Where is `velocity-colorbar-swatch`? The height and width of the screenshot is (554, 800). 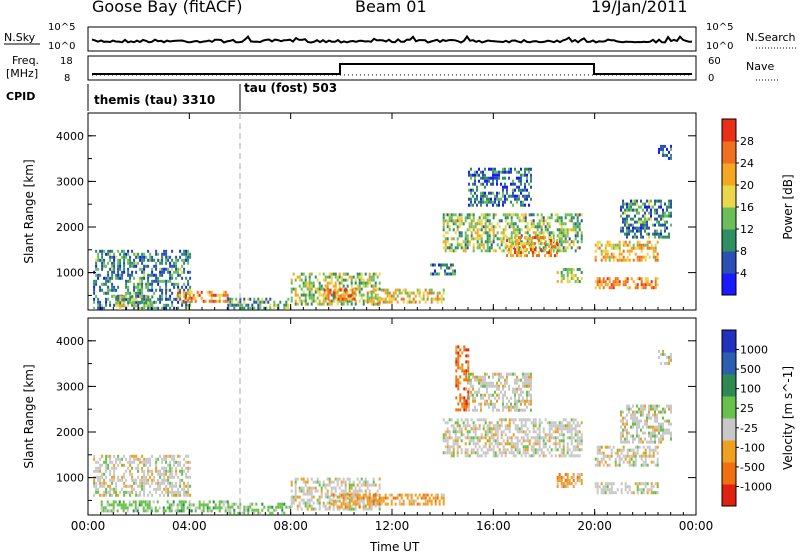 velocity-colorbar-swatch is located at coordinates (729, 495).